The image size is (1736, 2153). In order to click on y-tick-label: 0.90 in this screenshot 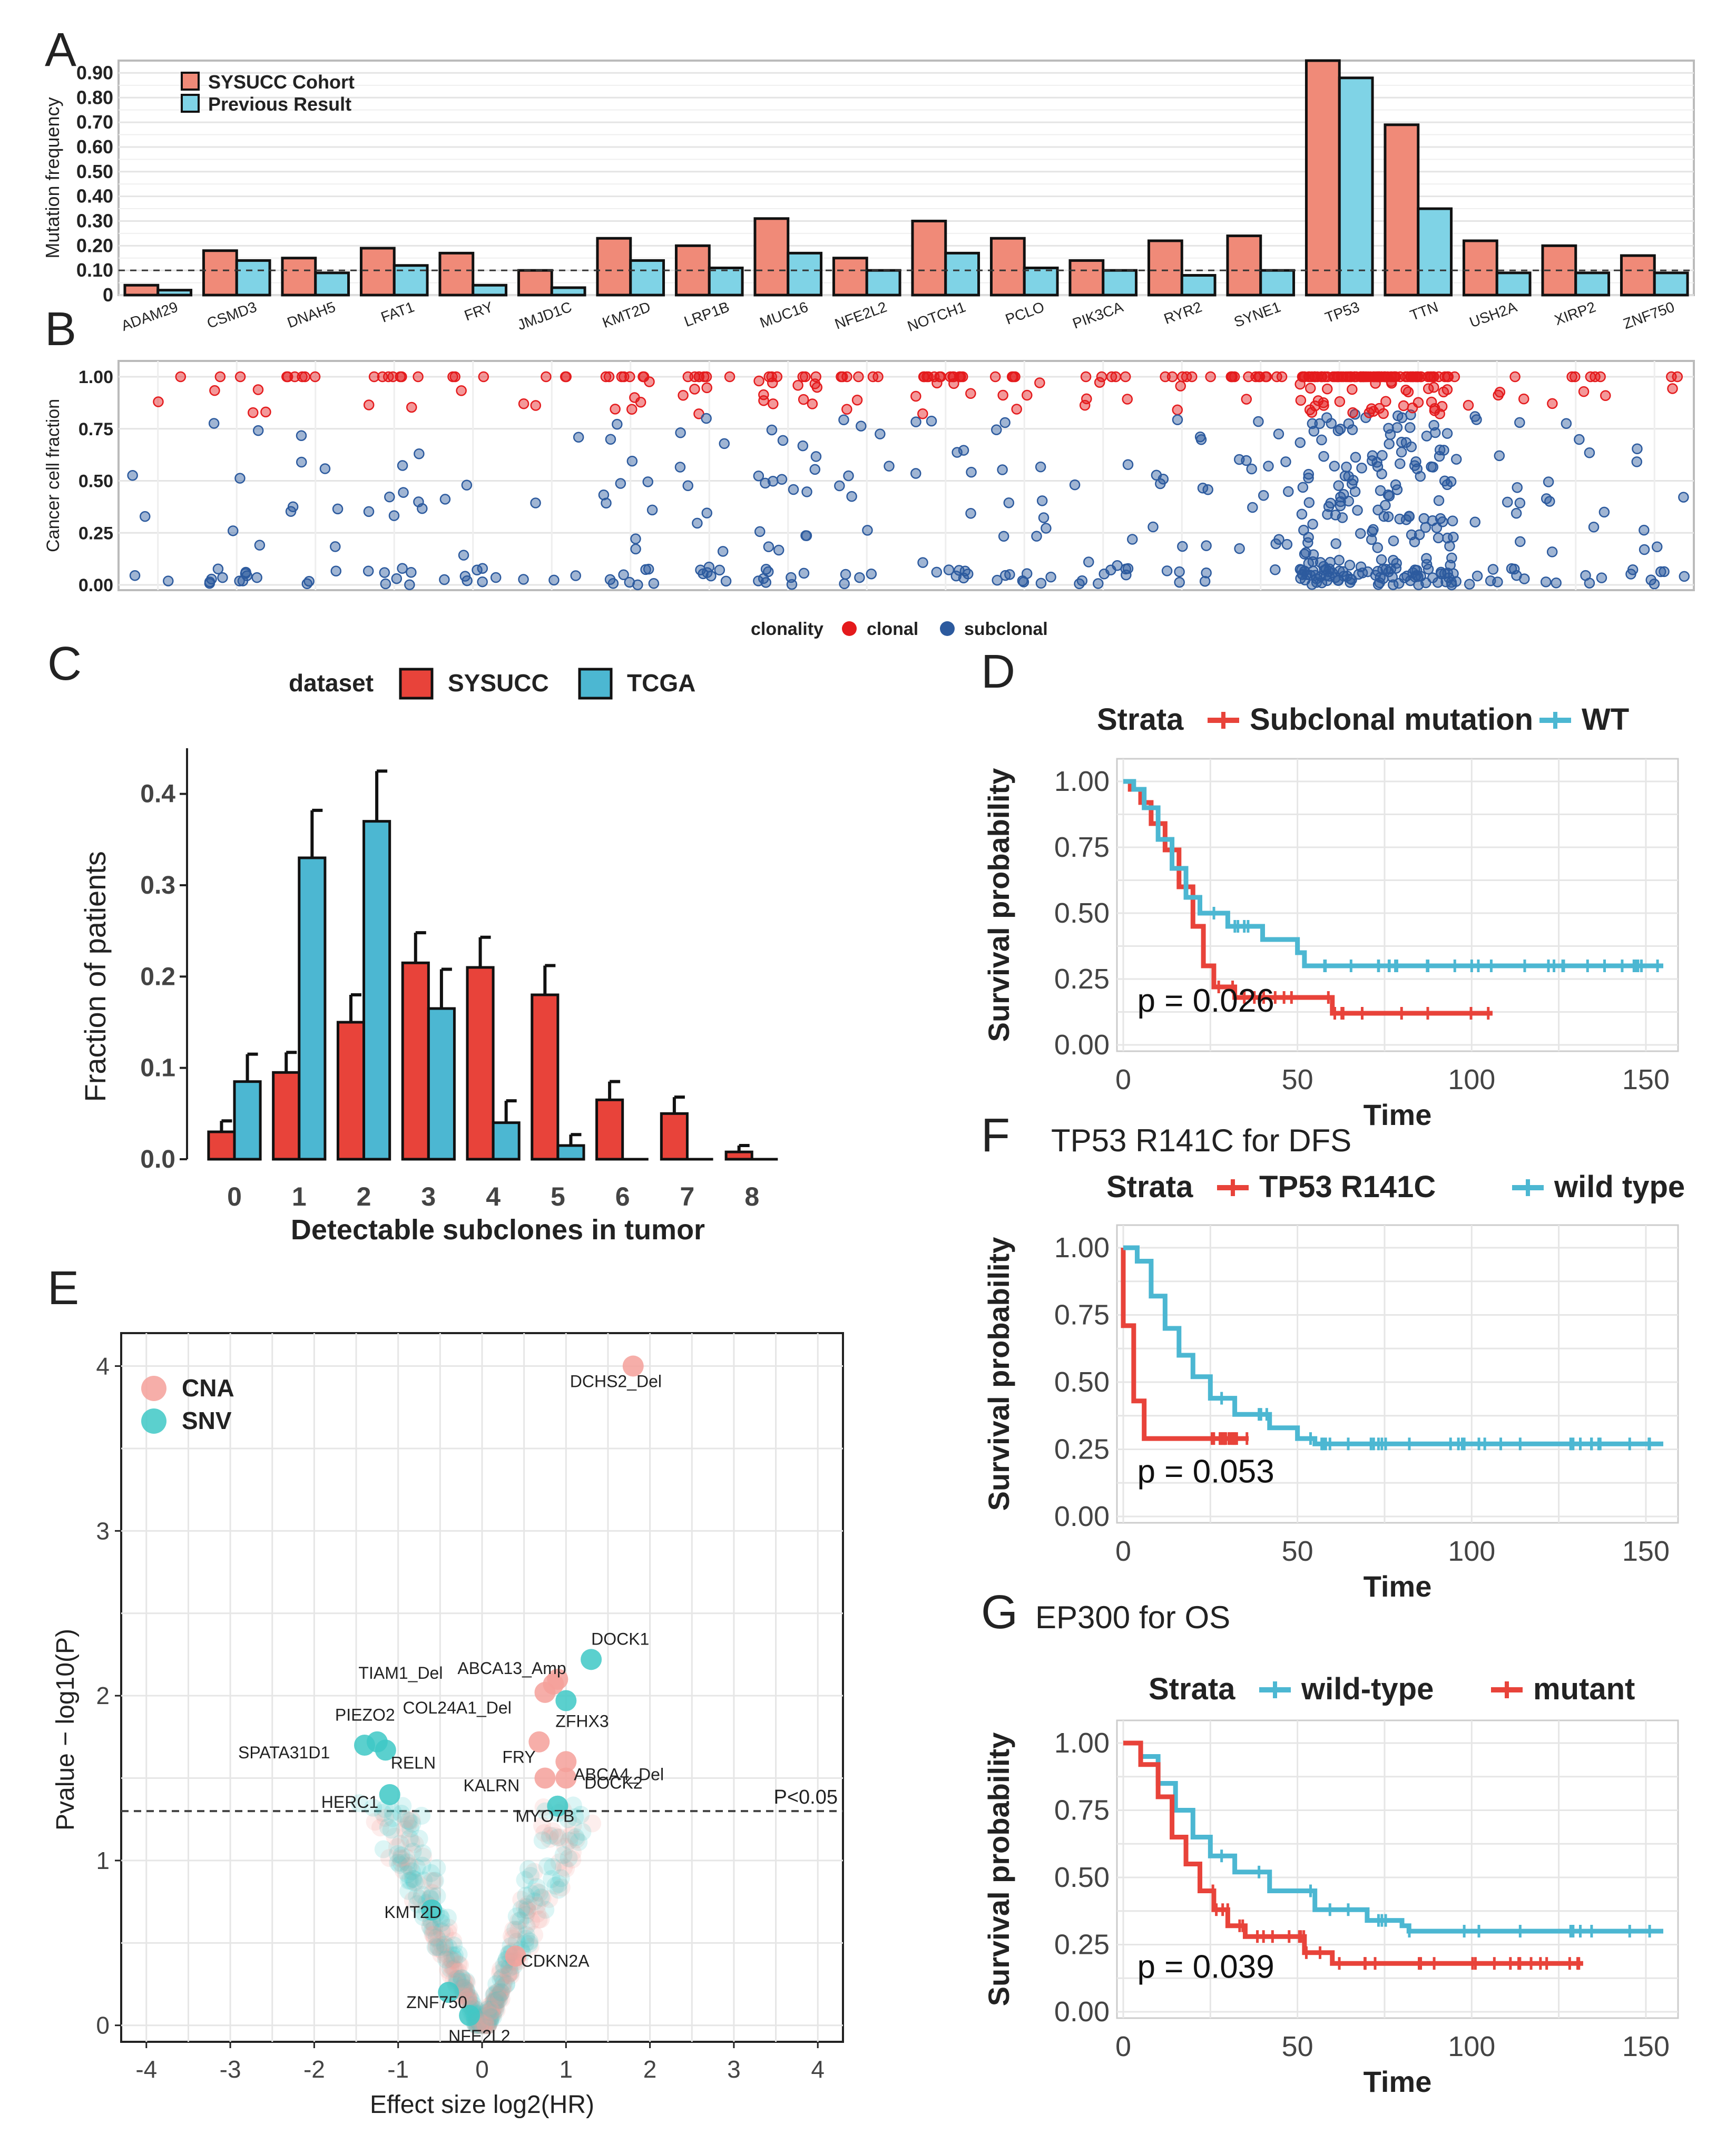, I will do `click(95, 72)`.